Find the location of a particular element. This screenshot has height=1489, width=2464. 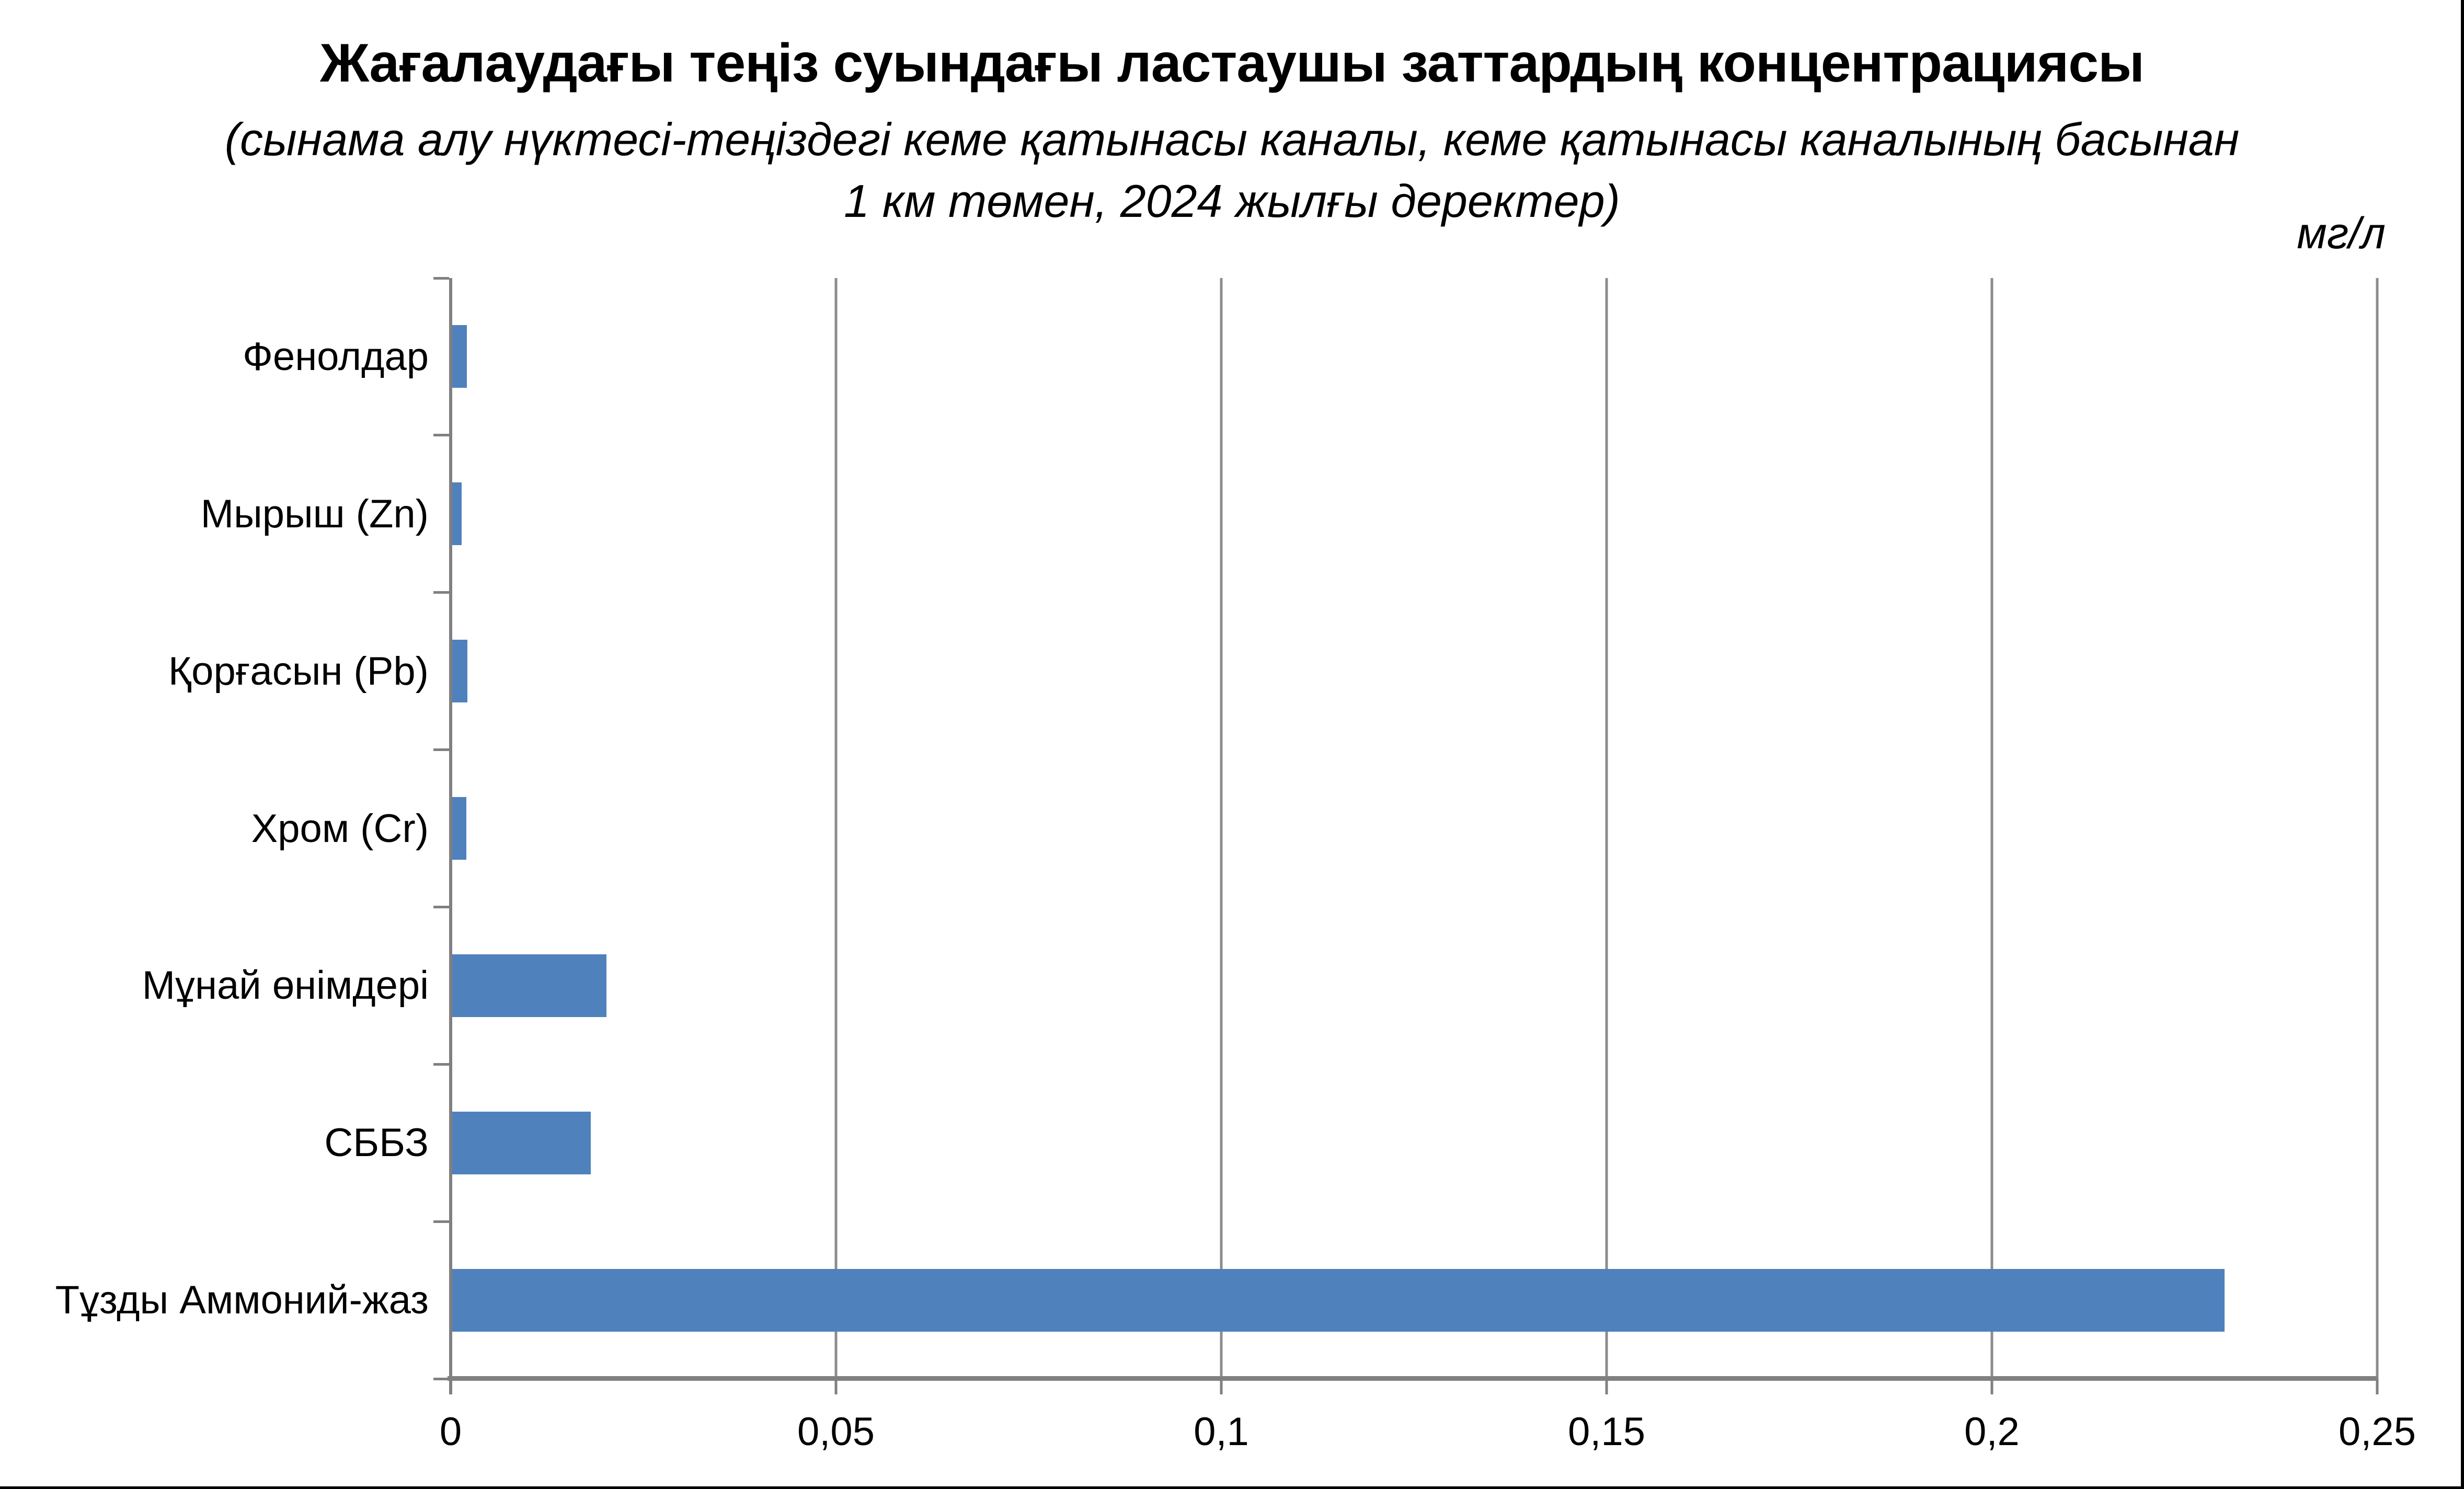

category-label-4: Хром (Cr) is located at coordinates (340, 828).